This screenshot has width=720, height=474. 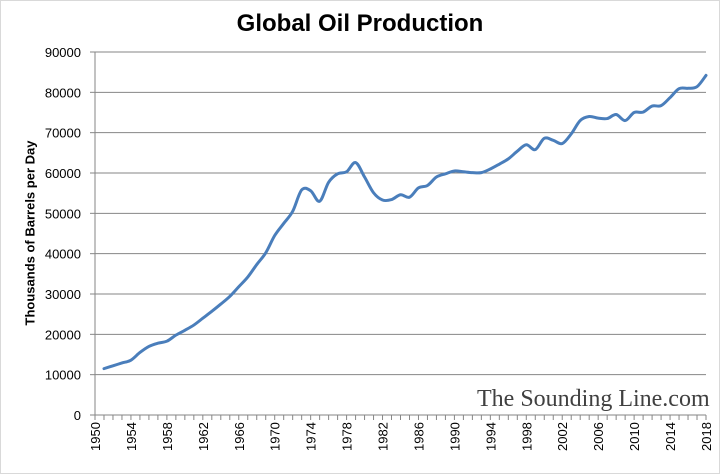 I want to click on x-tick-label: 1994, so click(x=490, y=436).